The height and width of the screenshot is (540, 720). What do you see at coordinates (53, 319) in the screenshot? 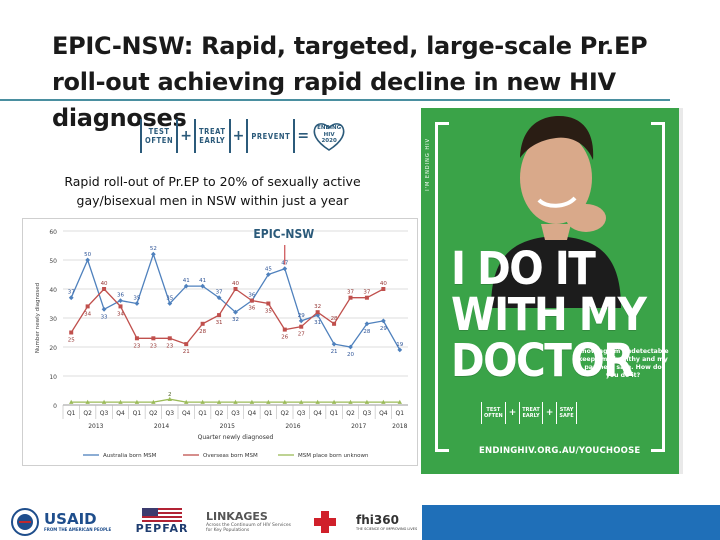
I see `y-tick-label: 30` at bounding box center [53, 319].